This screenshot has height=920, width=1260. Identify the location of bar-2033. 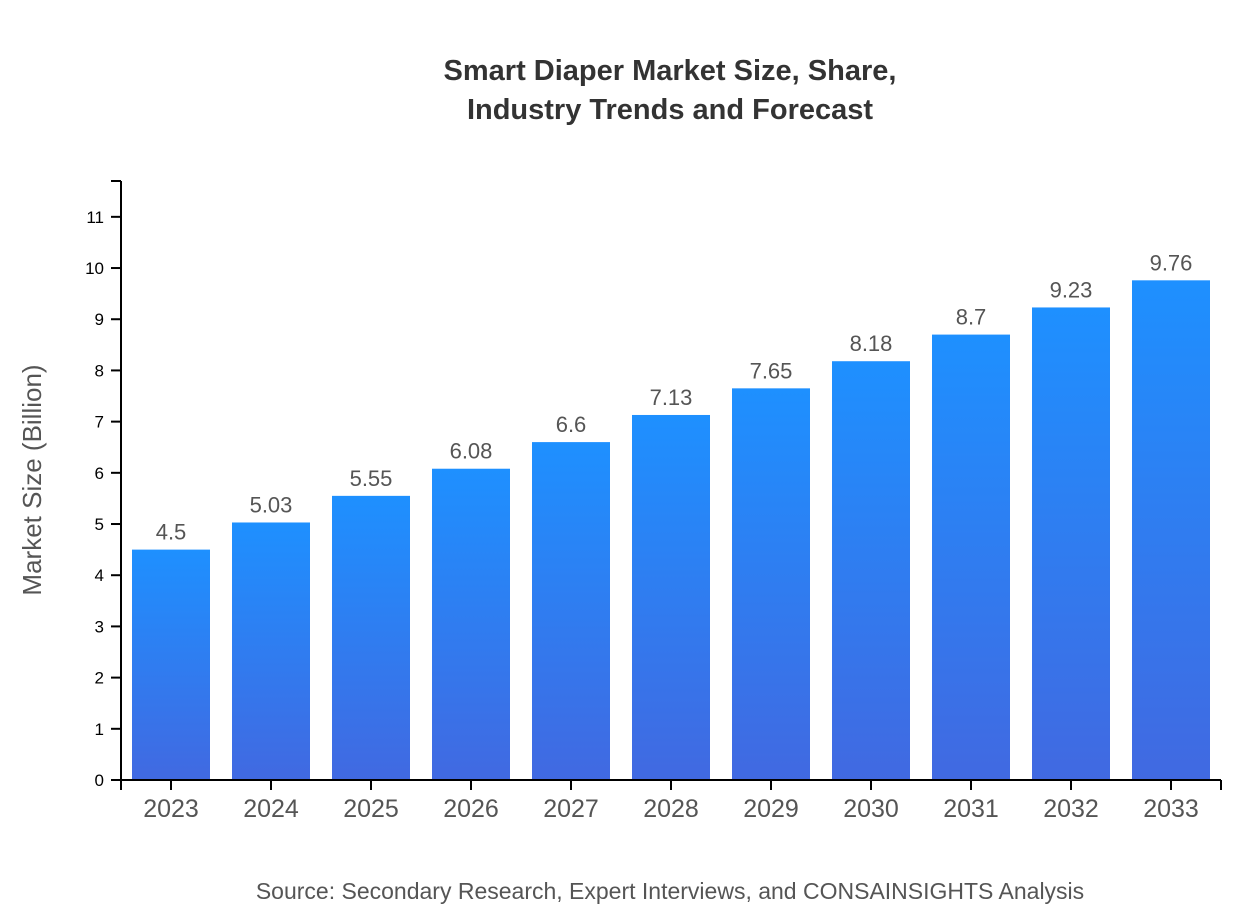
(1171, 530).